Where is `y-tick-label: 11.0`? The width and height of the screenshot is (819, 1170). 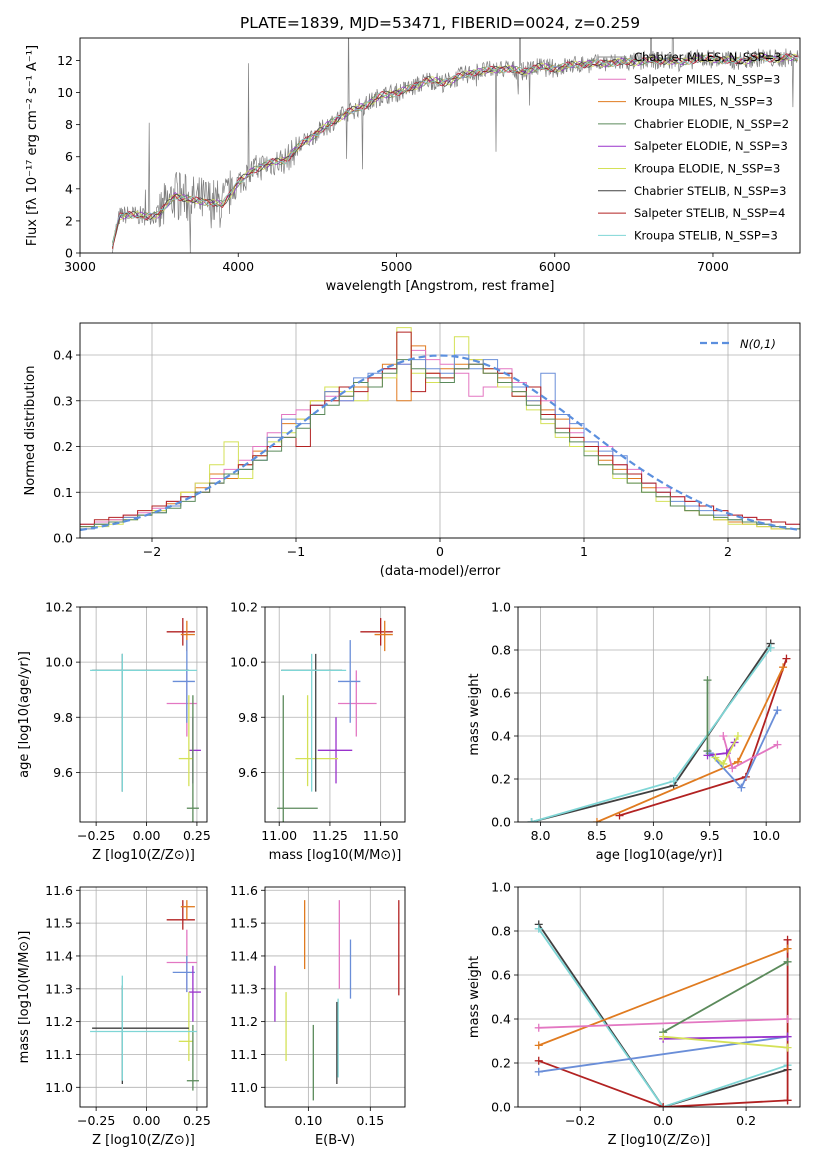
y-tick-label: 11.0 is located at coordinates (59, 1087).